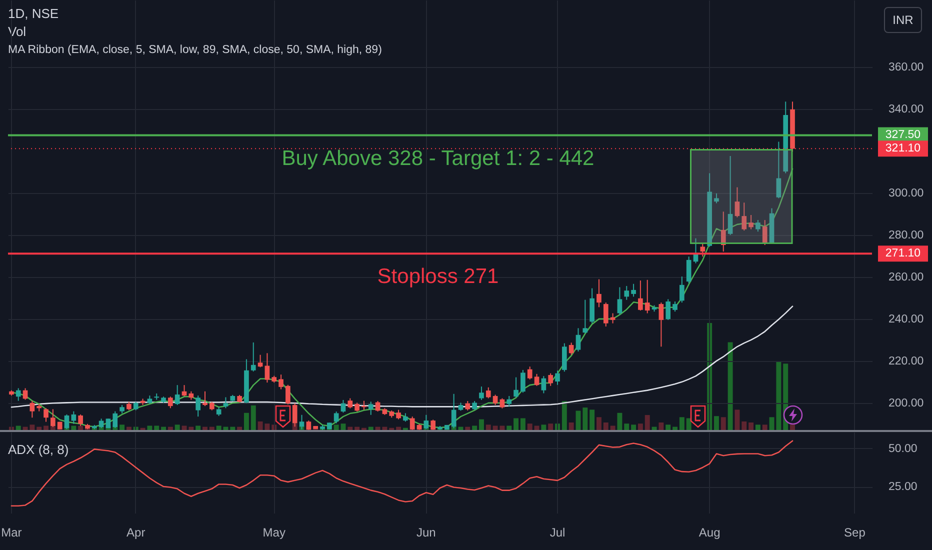 This screenshot has width=932, height=550. Describe the element at coordinates (438, 158) in the screenshot. I see `annotation: Buy Above 328 - Target 1: 2 - 442` at that location.